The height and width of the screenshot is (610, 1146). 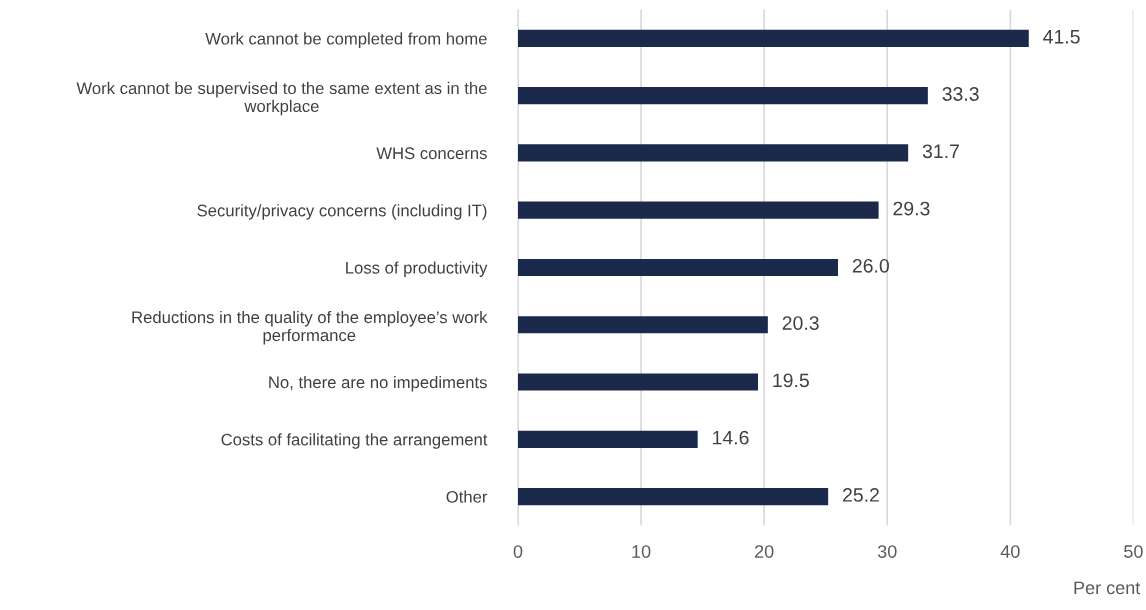 I want to click on data-label: 20.3, so click(x=800, y=323).